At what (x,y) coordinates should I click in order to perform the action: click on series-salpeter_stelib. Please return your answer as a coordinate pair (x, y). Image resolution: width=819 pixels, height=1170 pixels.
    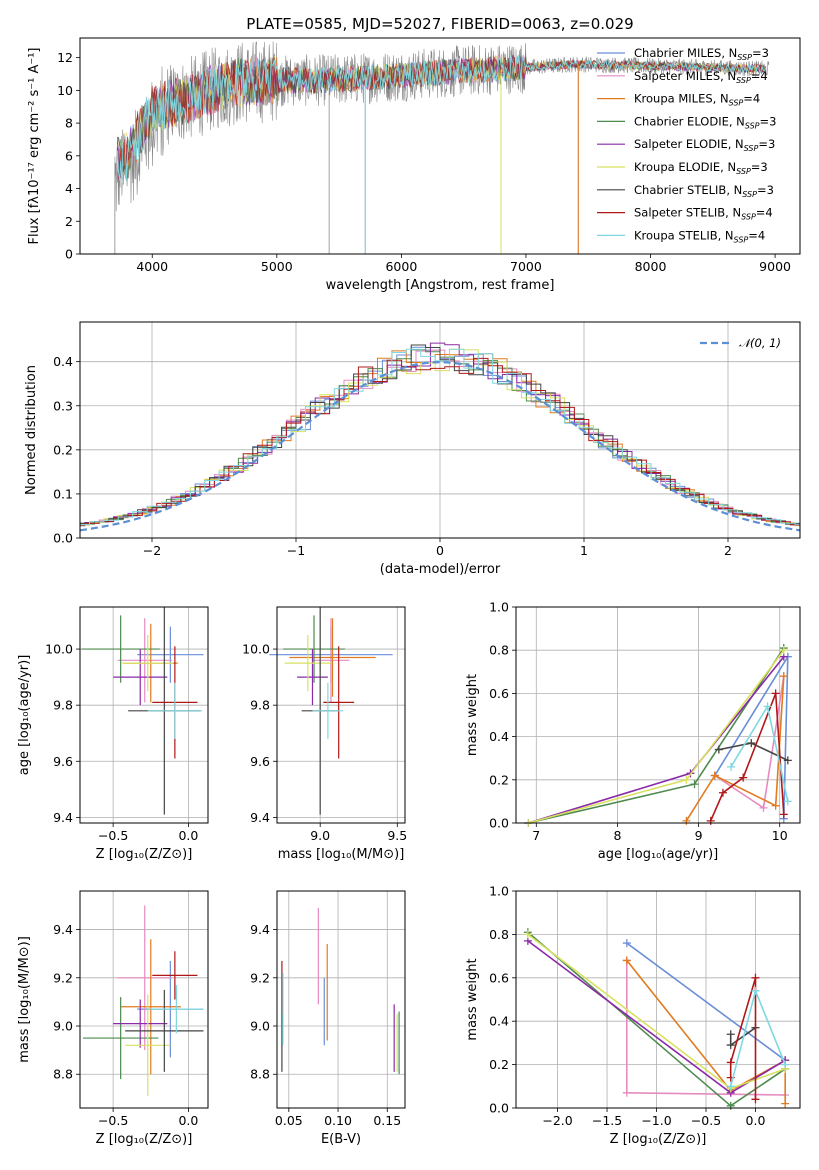
    Looking at the image, I should click on (743, 1038).